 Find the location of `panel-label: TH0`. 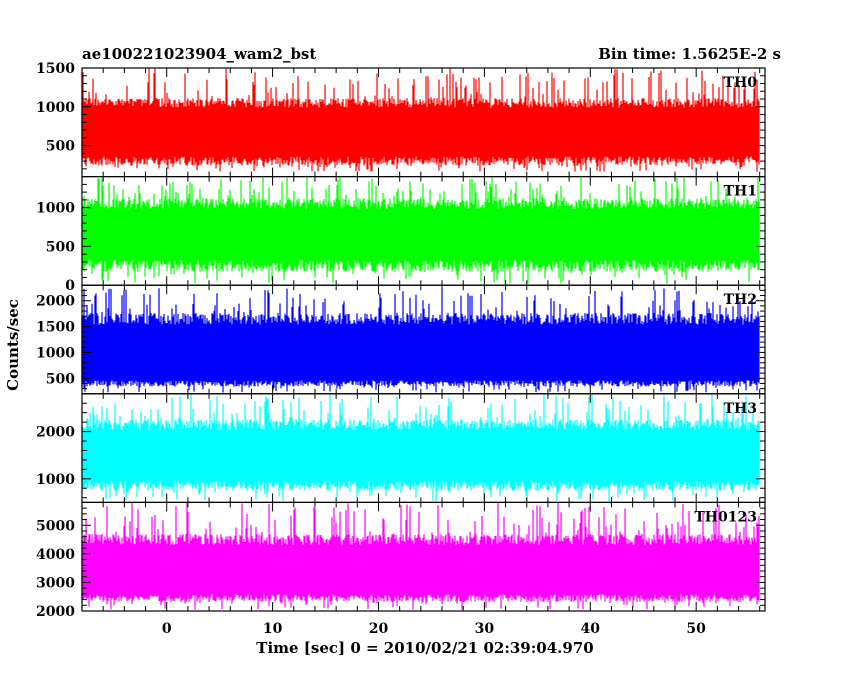

panel-label: TH0 is located at coordinates (741, 83).